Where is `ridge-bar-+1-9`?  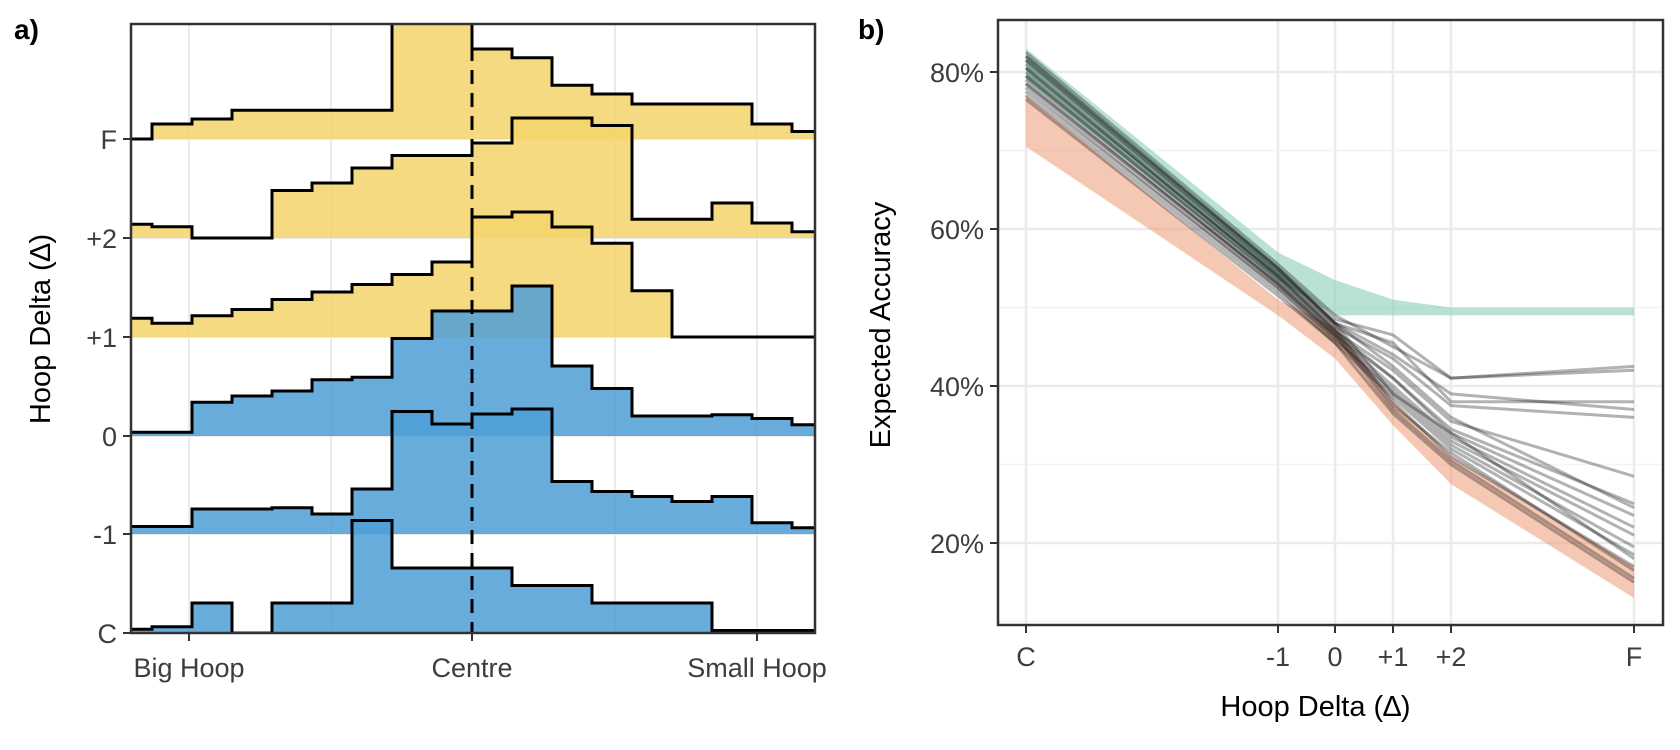 ridge-bar-+1-9 is located at coordinates (372, 310).